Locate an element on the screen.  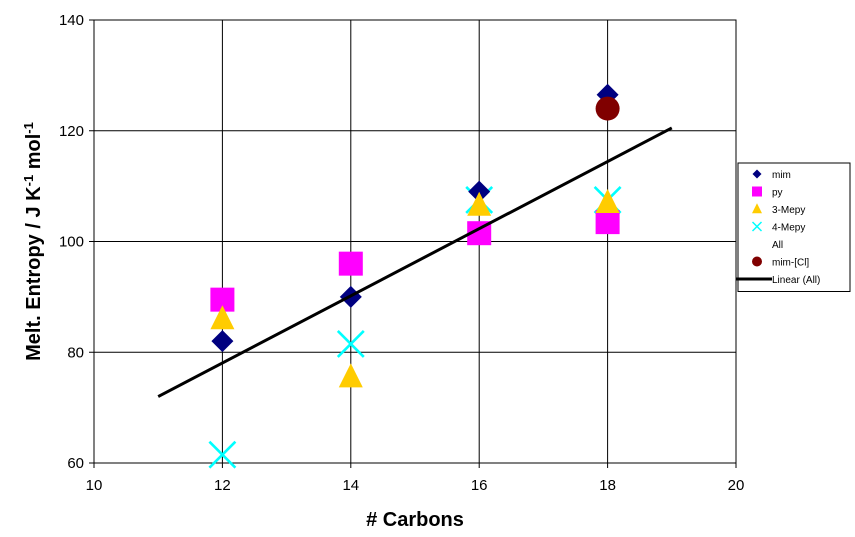
y-axis-title-main: Melt. Entropy / J K is located at coordinates (34, 273).